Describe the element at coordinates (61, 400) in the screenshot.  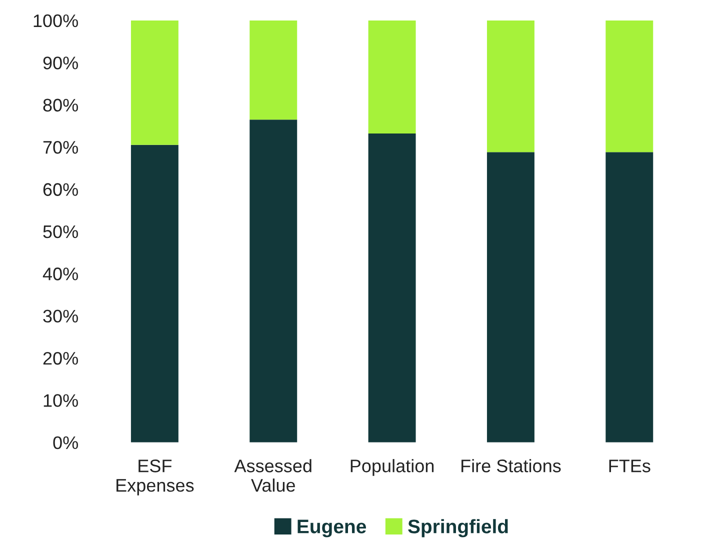
I see `y-tick-label: 10%` at that location.